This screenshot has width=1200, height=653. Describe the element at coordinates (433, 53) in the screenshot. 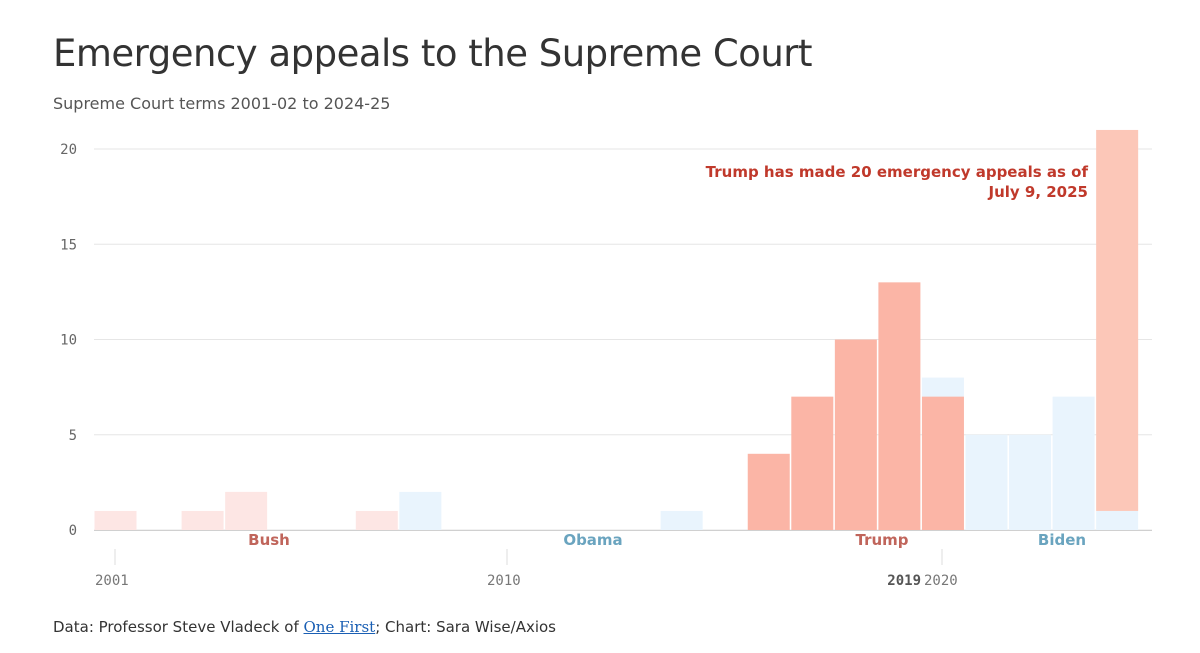

I see `page-title: Emergency appeals to the Supreme Court` at that location.